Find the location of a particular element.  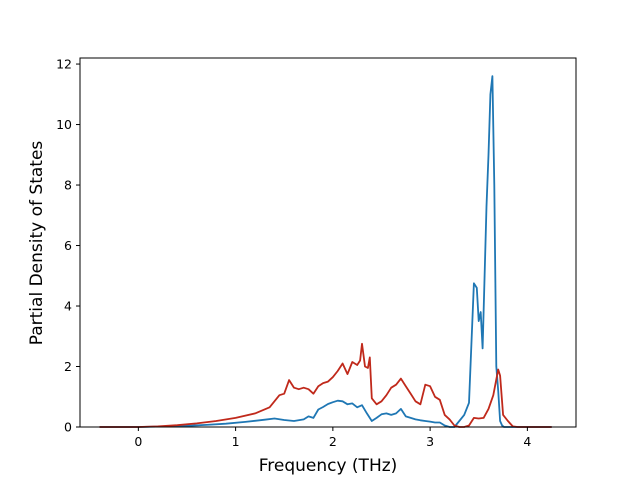

y-tick-label: 6 is located at coordinates (68, 245).